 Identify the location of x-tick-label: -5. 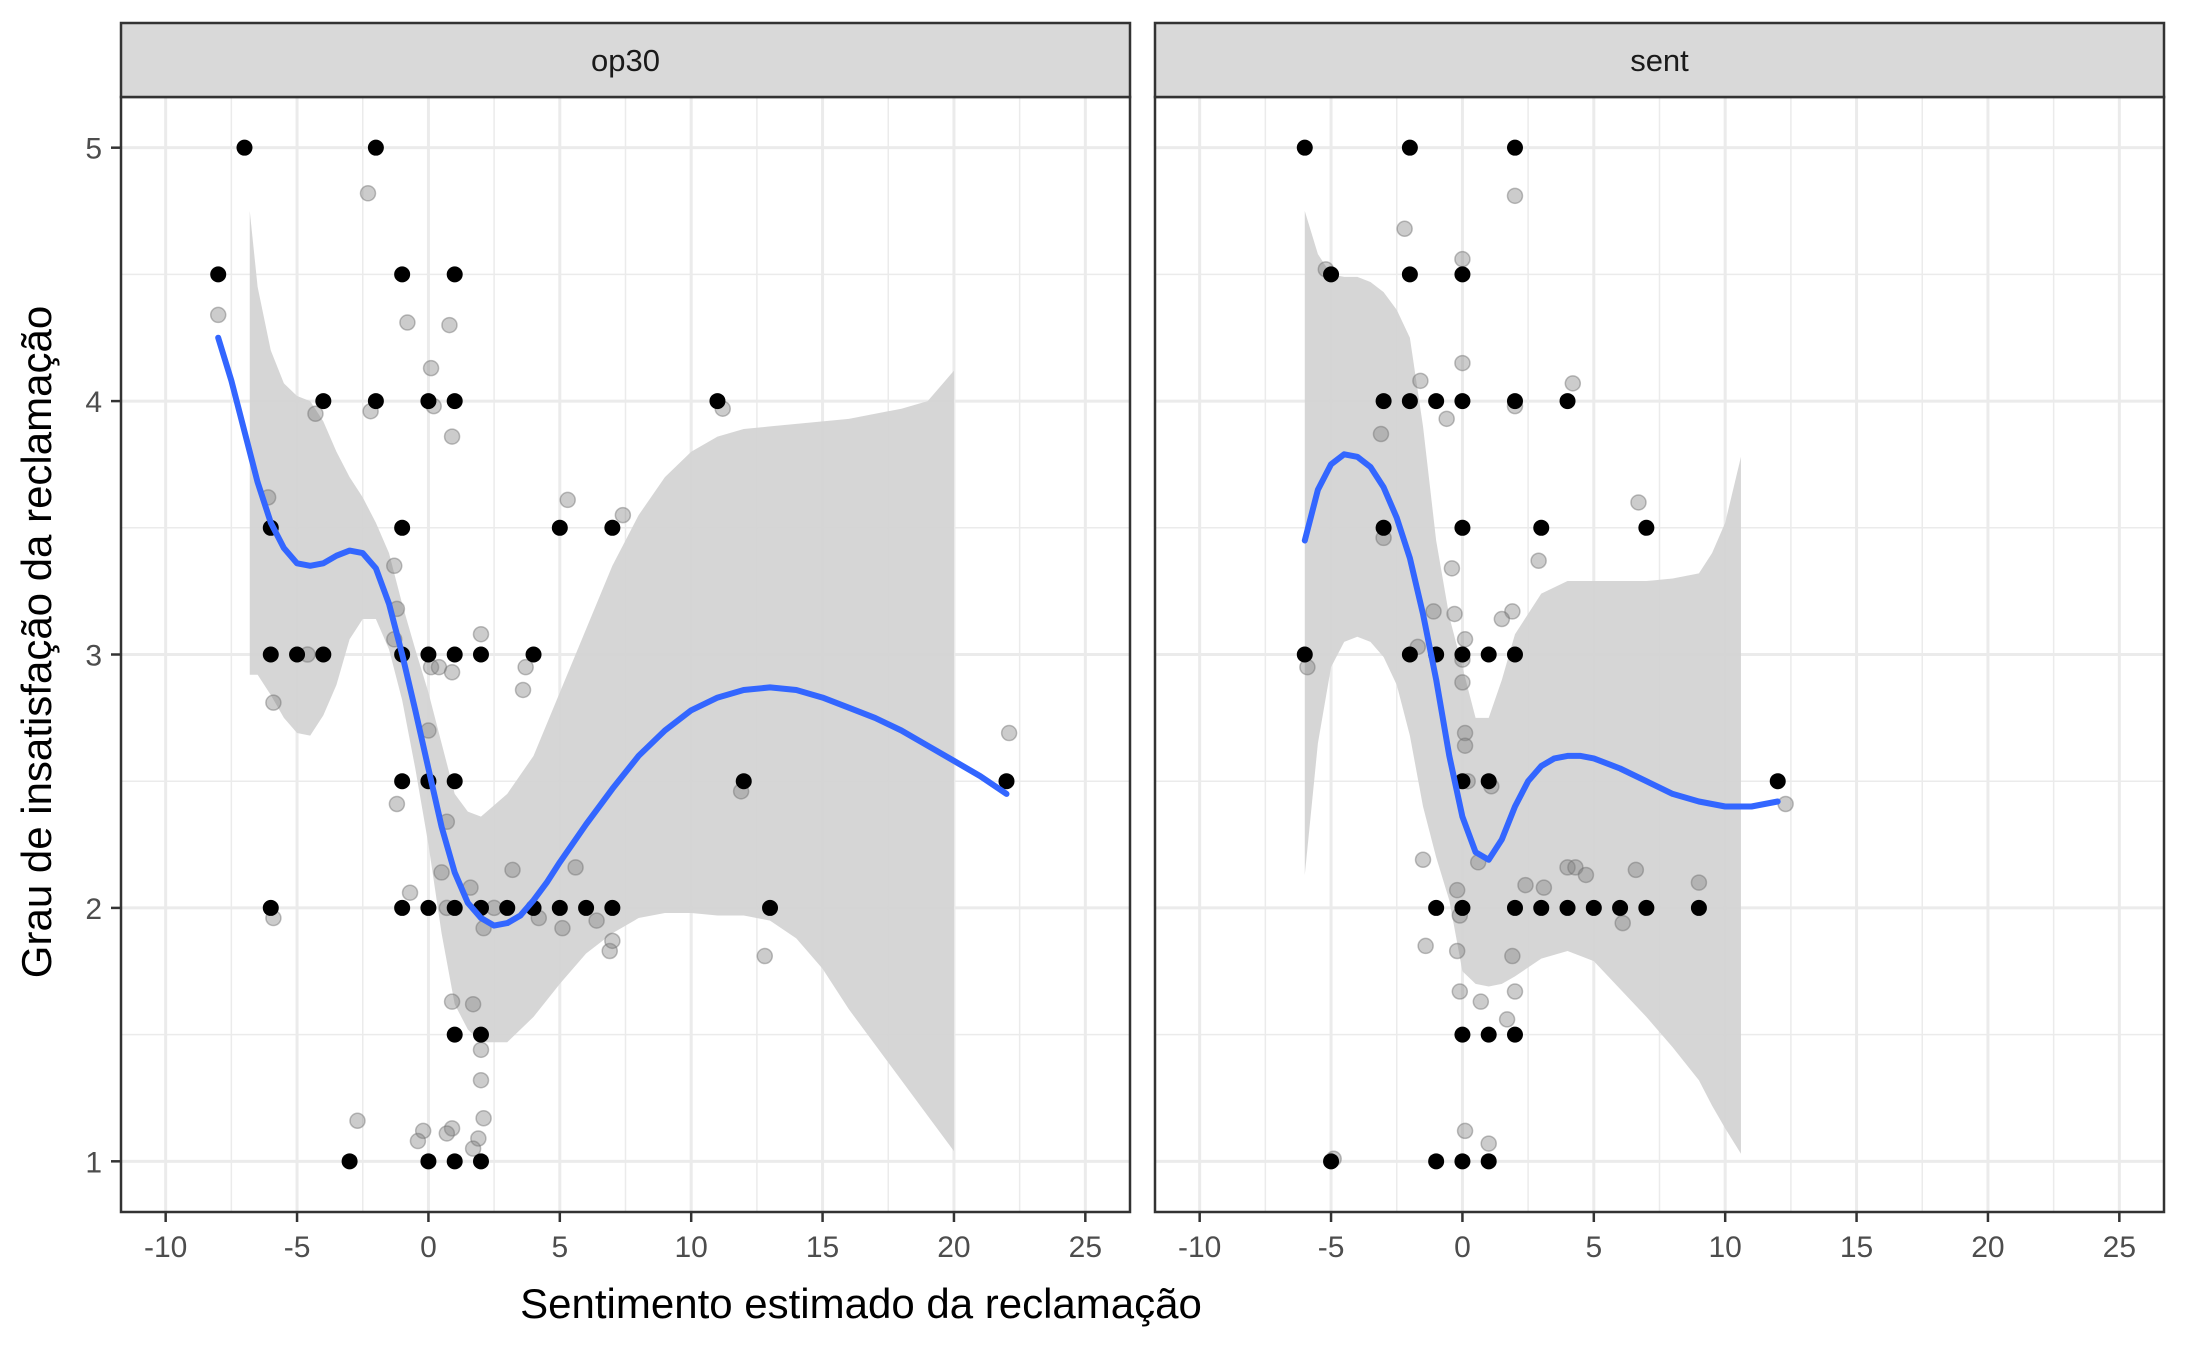
(1331, 1247).